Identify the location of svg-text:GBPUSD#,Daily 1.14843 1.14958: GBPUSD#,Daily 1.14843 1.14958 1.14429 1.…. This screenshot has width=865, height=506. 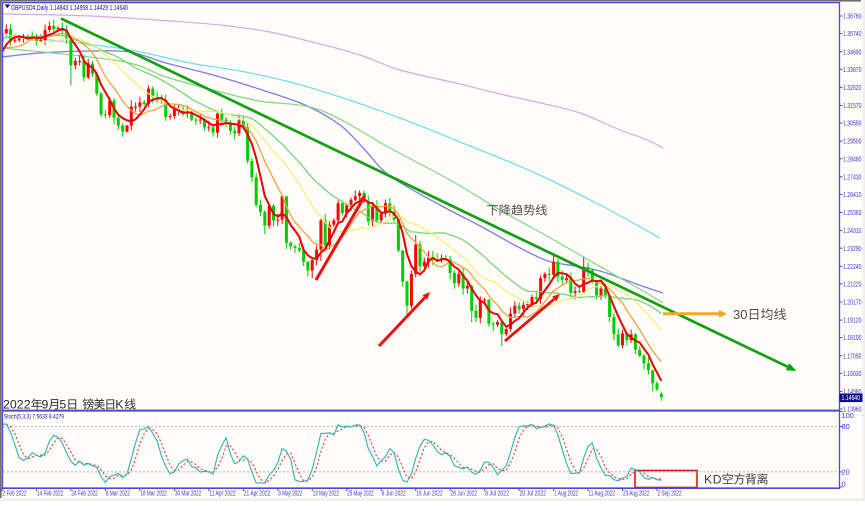
(69, 7).